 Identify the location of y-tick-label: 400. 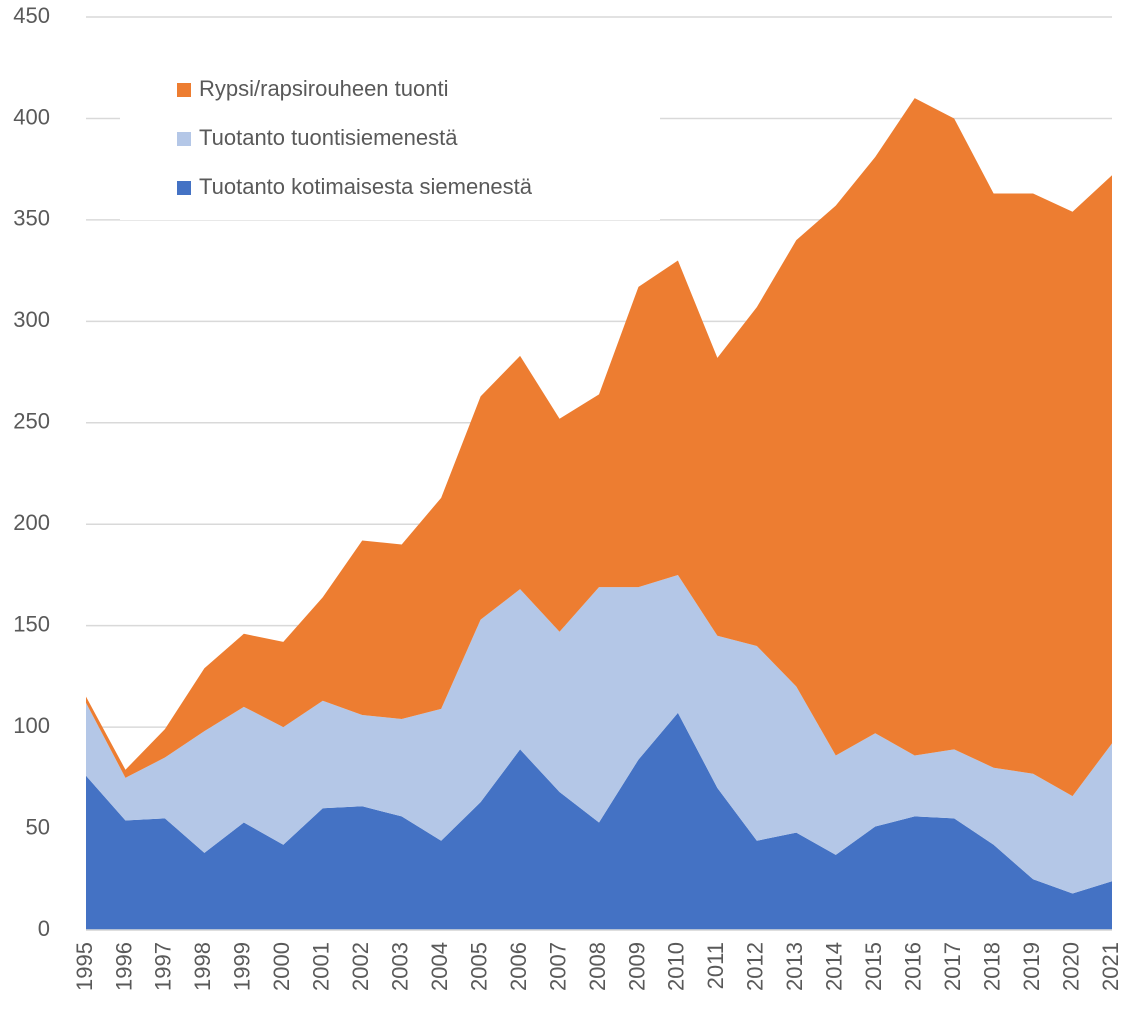
(31, 116).